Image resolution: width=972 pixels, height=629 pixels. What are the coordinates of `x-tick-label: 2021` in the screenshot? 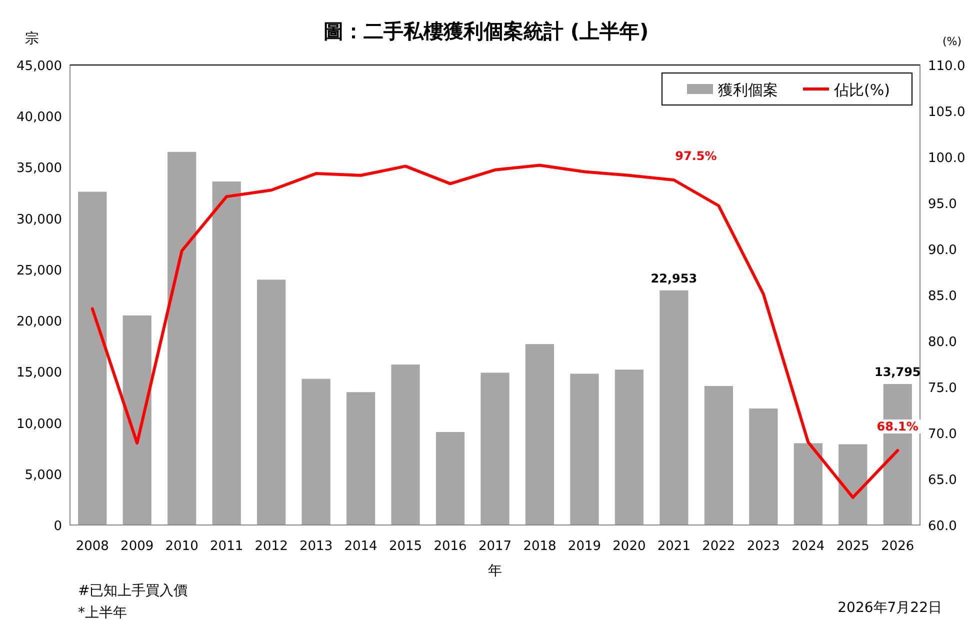 It's located at (673, 546).